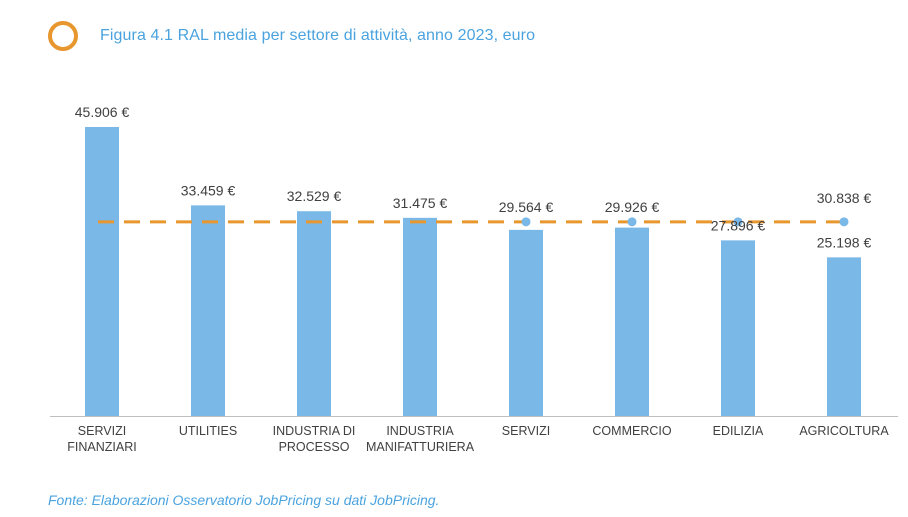 This screenshot has height=517, width=908. Describe the element at coordinates (208, 431) in the screenshot. I see `category-label-1-0: UTILITIES` at that location.